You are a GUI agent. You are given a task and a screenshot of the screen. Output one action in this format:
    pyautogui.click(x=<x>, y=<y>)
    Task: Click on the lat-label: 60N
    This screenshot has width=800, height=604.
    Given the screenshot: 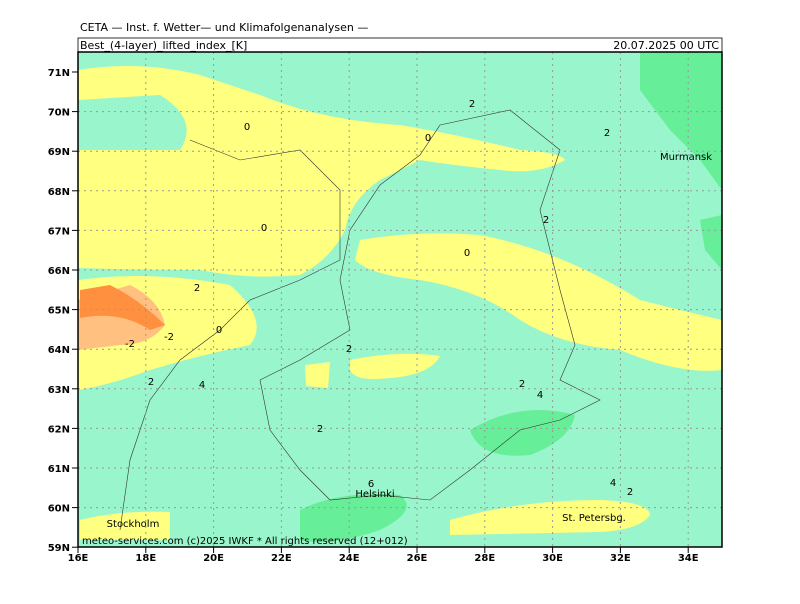 What is the action you would take?
    pyautogui.click(x=59, y=509)
    